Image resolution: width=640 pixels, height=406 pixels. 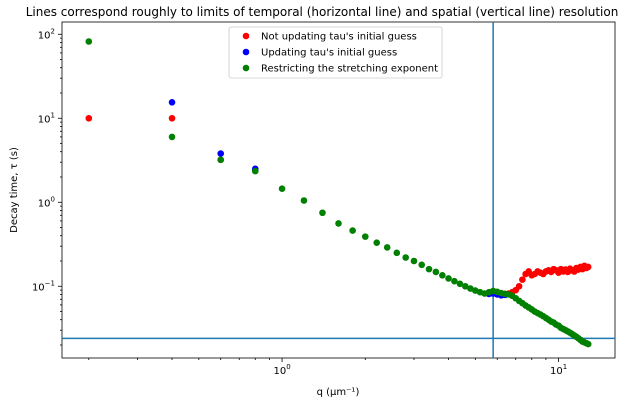 What do you see at coordinates (53, 31) in the screenshot?
I see `tick-exponent: 2` at bounding box center [53, 31].